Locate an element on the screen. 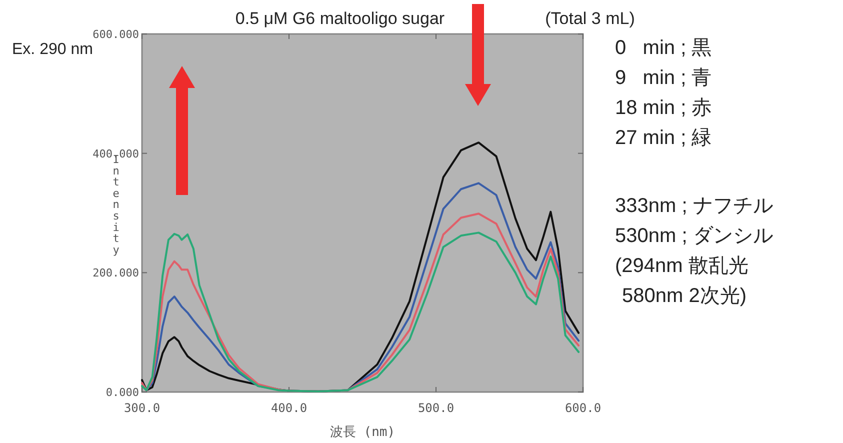 Image resolution: width=843 pixels, height=443 pixels. y-tick-label: 600.000 is located at coordinates (115, 34).